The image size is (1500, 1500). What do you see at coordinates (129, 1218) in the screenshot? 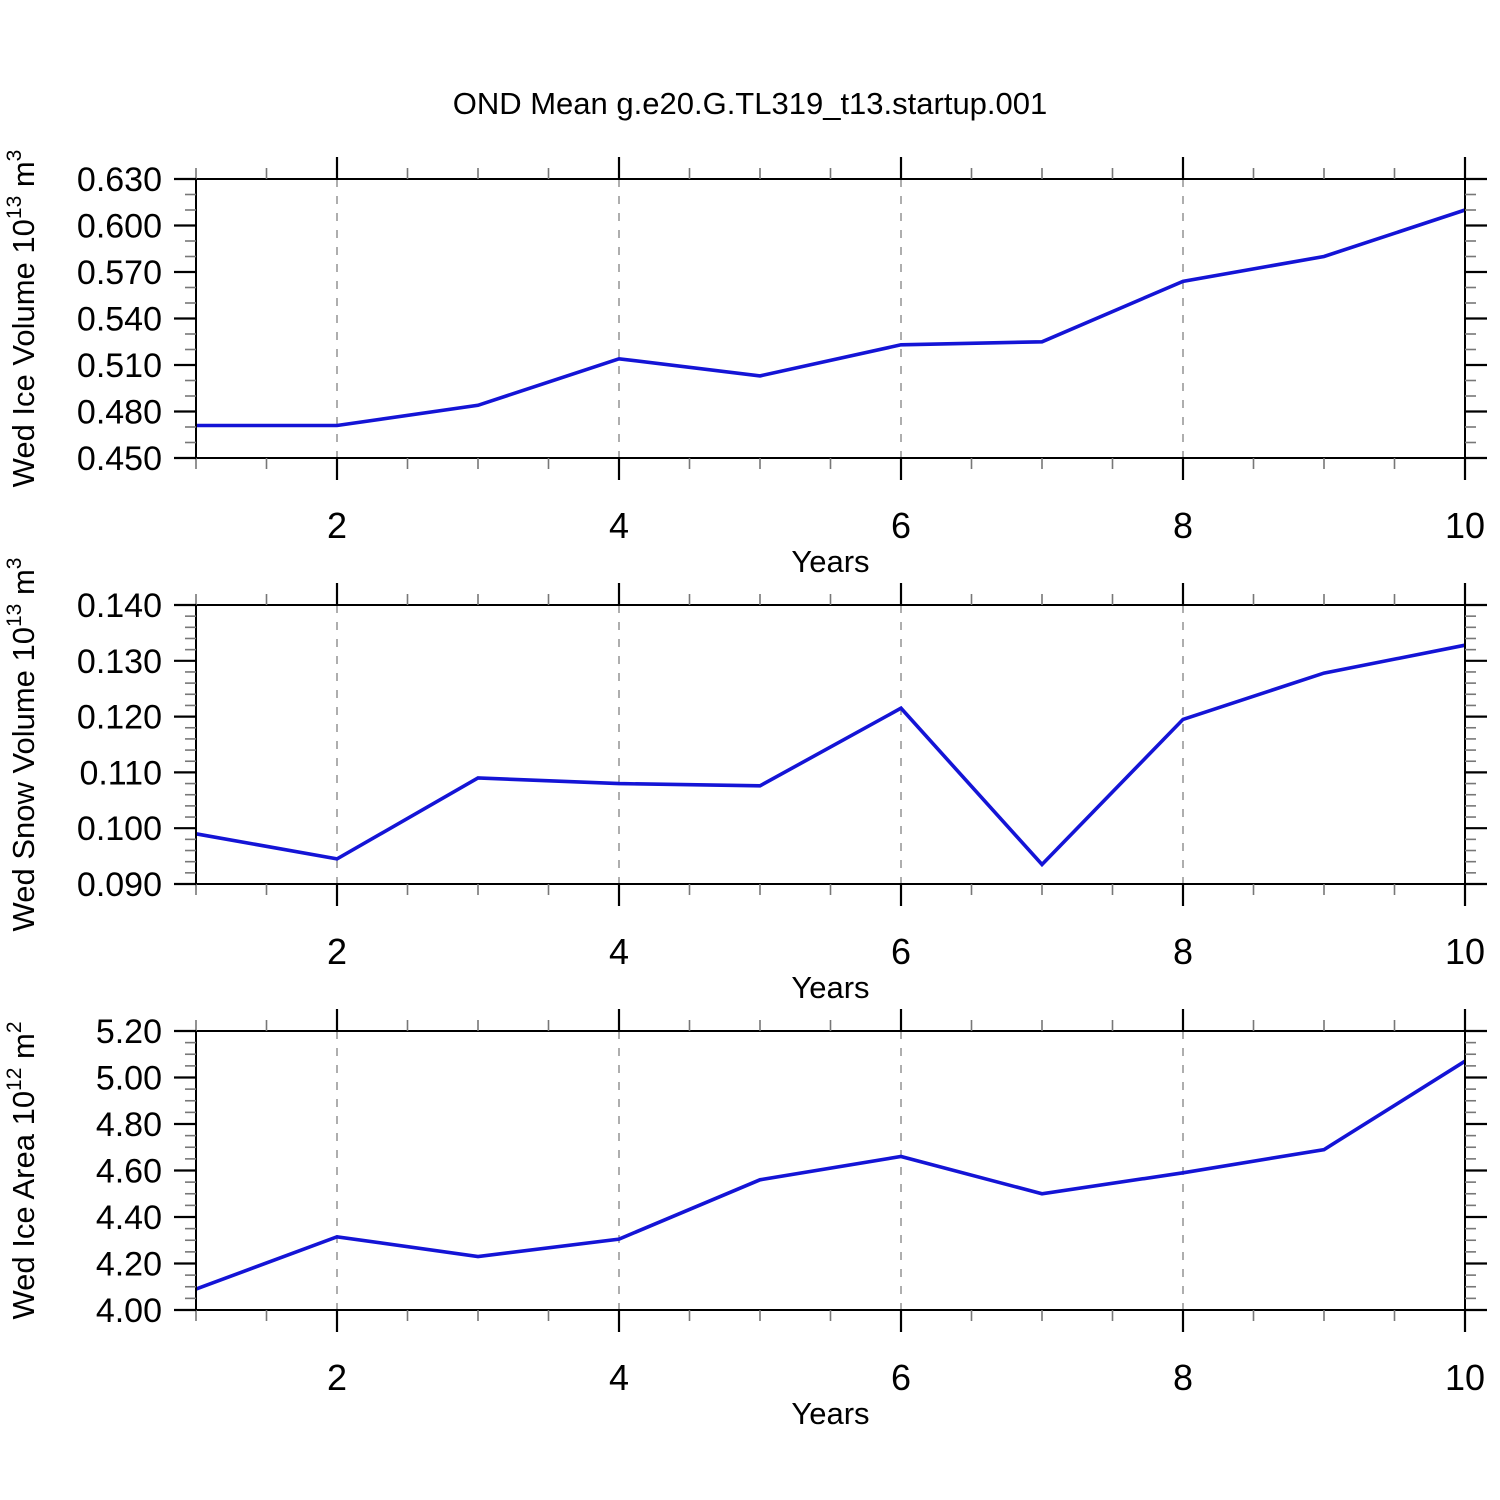
I see `y-tick-label: 4.40` at bounding box center [129, 1218].